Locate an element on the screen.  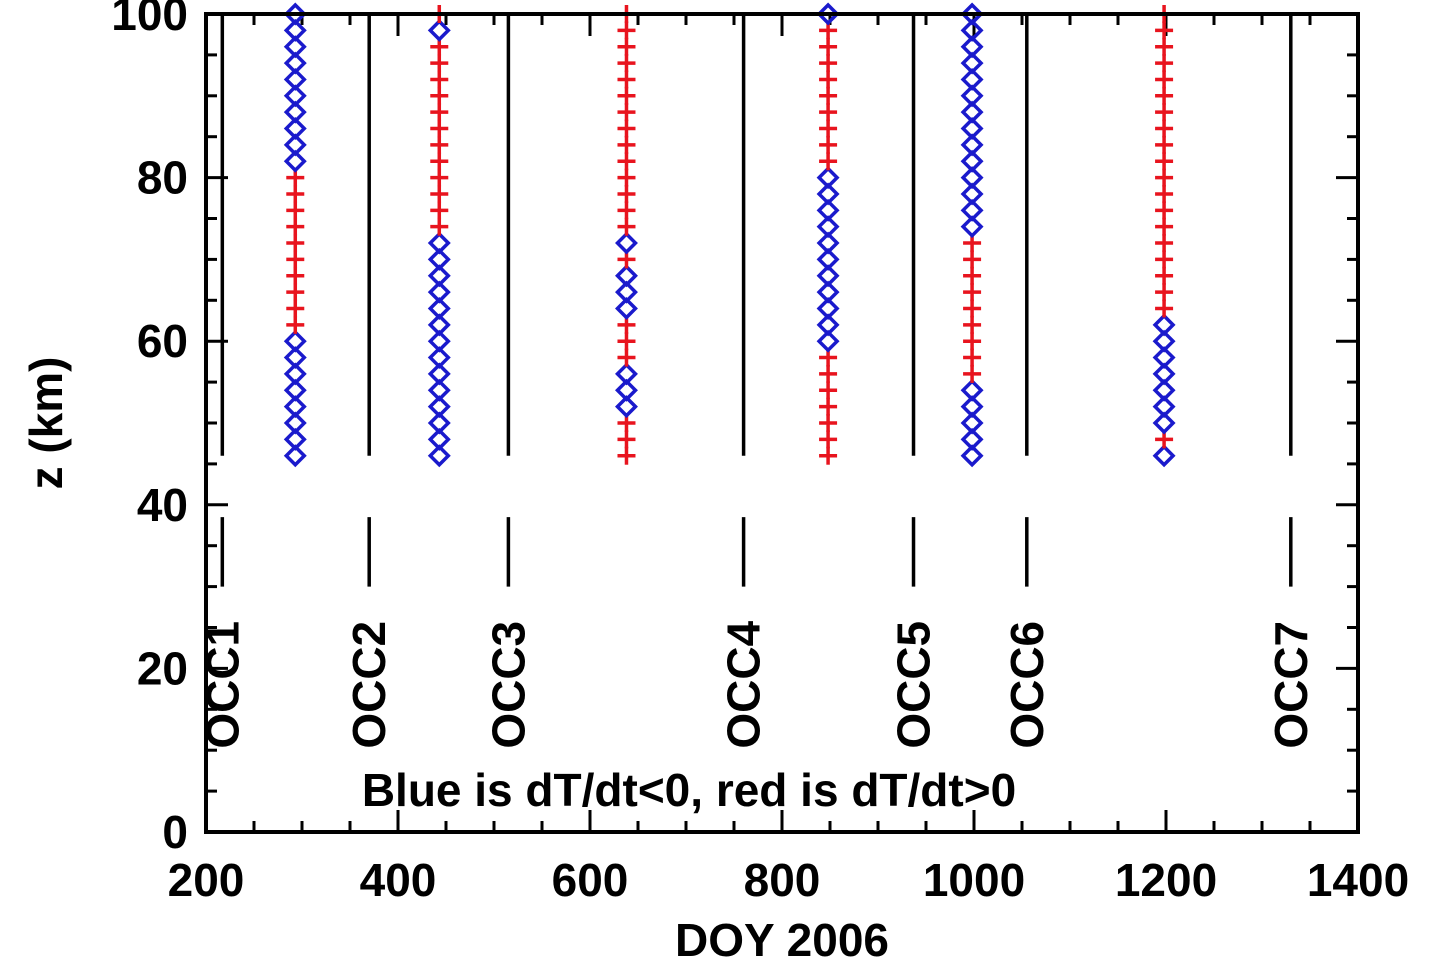
occultation-label: OCC7 is located at coordinates (1291, 685).